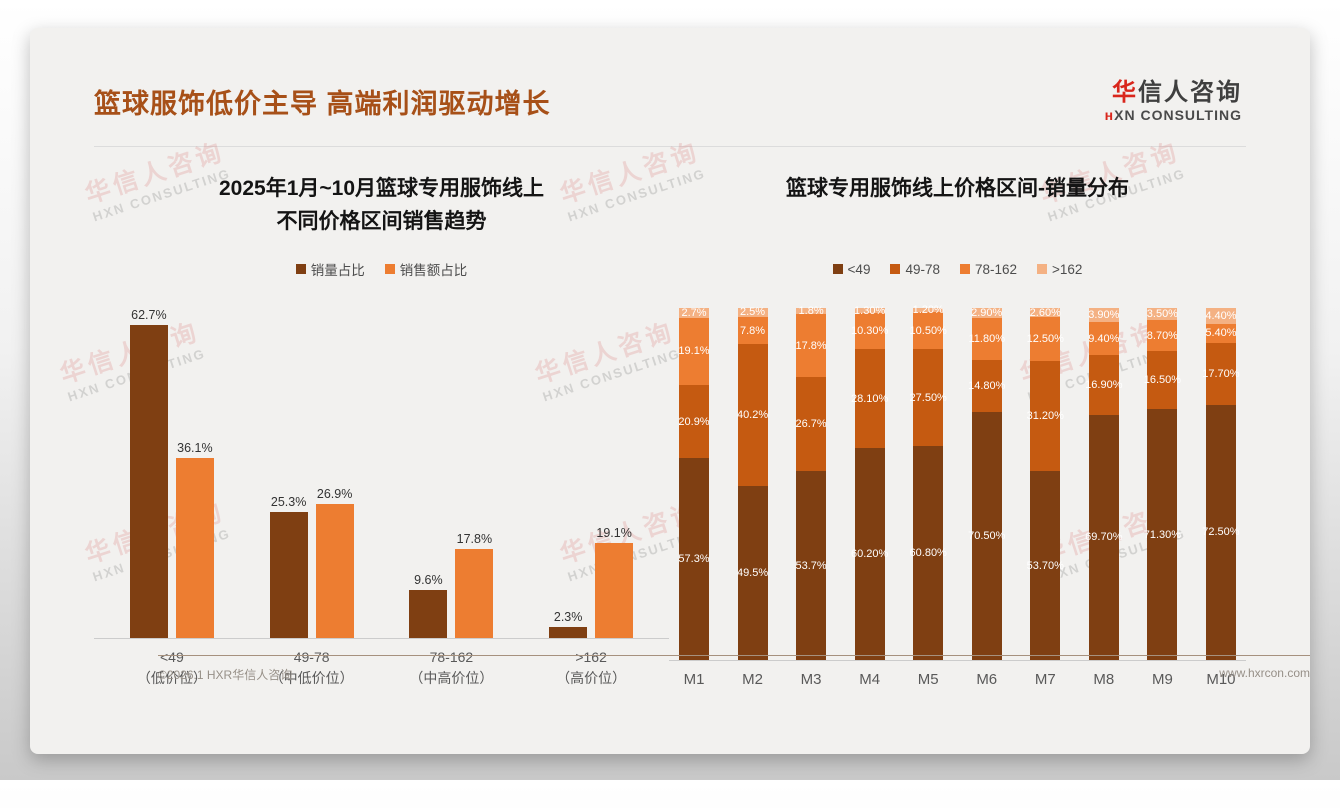 This screenshot has width=1340, height=808. What do you see at coordinates (987, 535) in the screenshot?
I see `segment-value-label: 70.50%` at bounding box center [987, 535].